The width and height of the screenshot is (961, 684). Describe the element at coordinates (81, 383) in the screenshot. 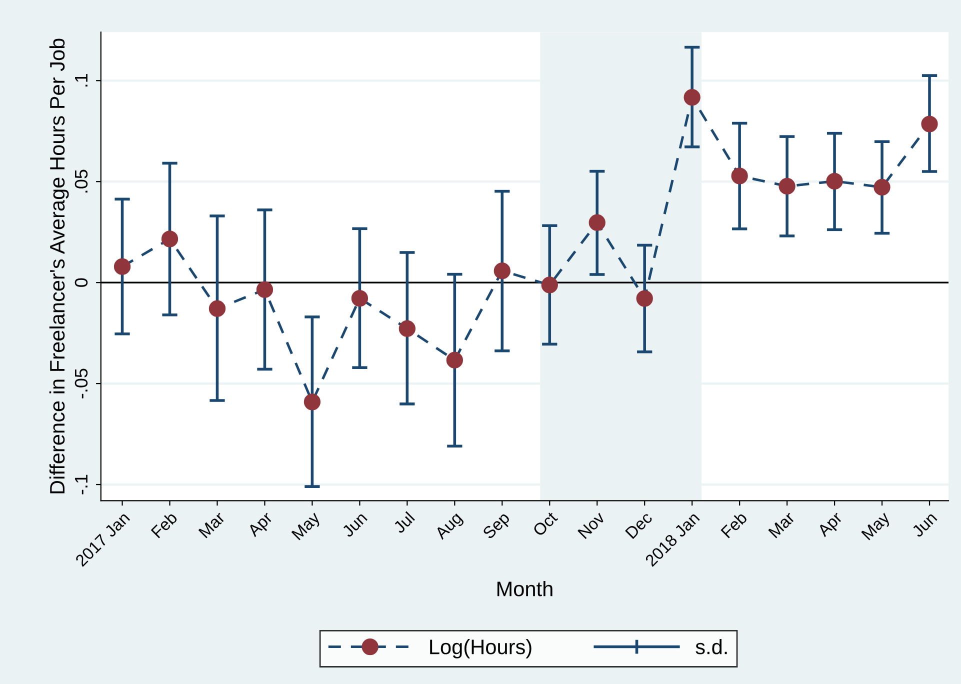

I see `y-tick-label: -.05` at that location.